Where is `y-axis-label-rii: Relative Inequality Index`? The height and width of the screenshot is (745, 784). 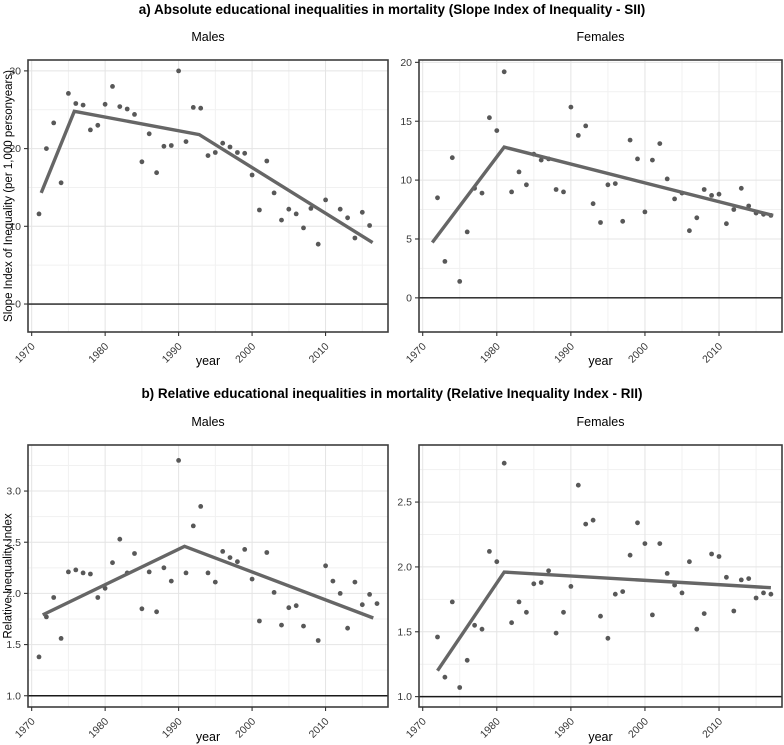 y-axis-label-rii: Relative Inequality Index is located at coordinates (10, 576).